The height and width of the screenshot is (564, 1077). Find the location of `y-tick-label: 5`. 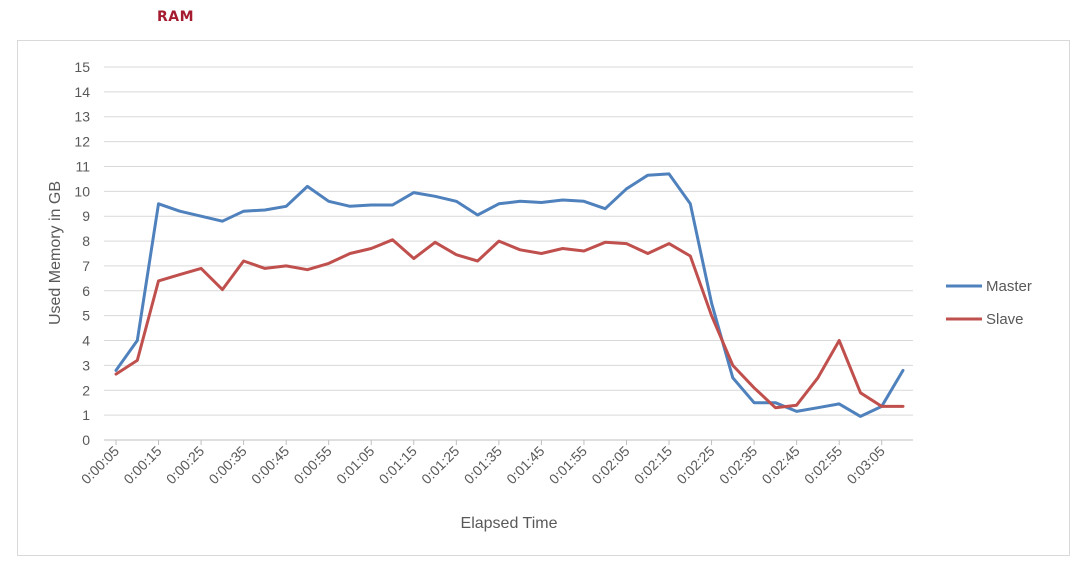

y-tick-label: 5 is located at coordinates (86, 316).